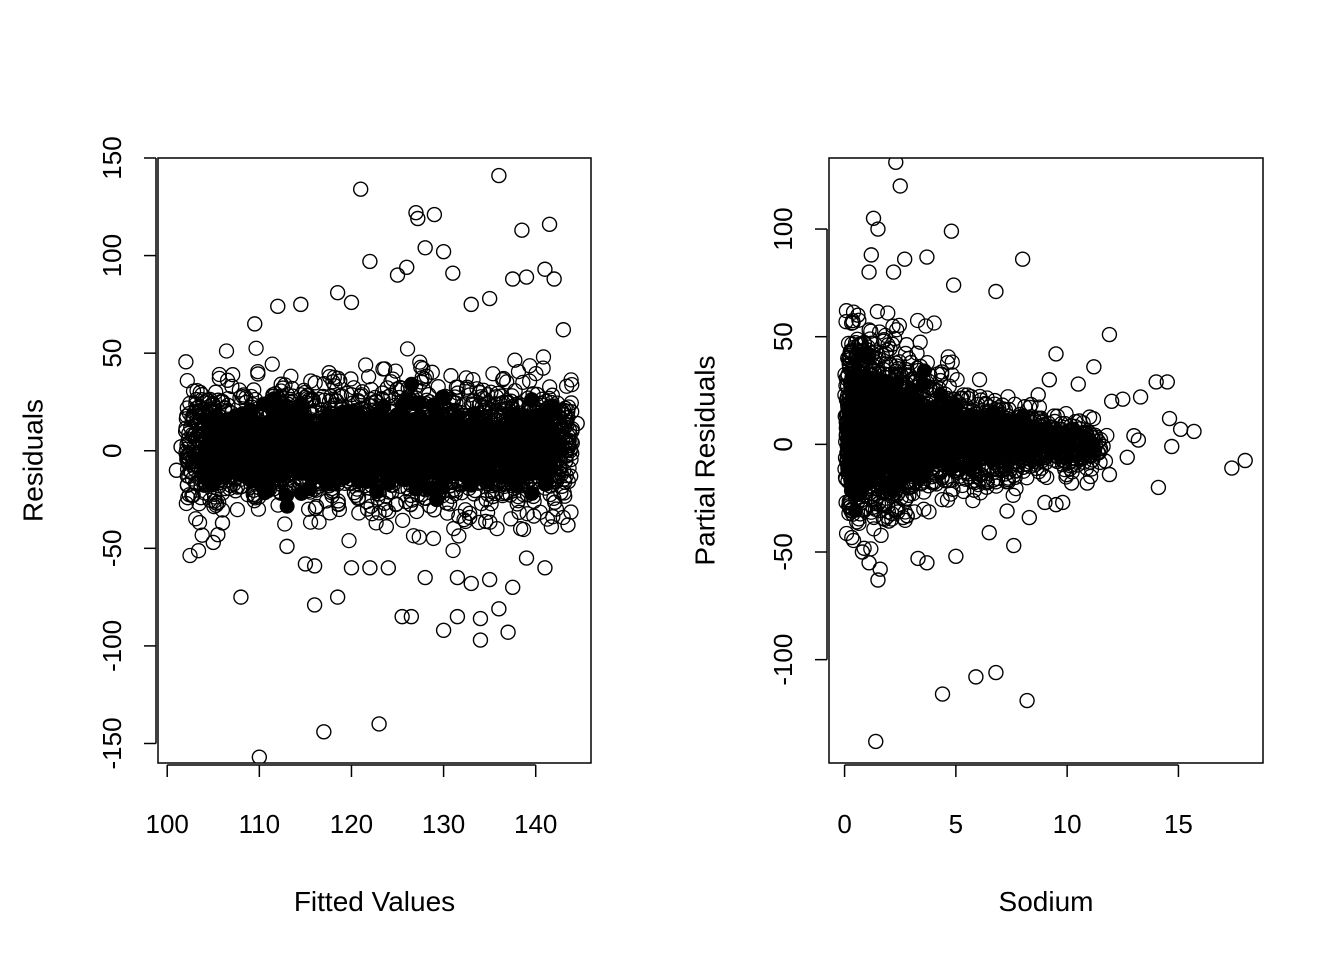  Describe the element at coordinates (535, 824) in the screenshot. I see `x-tick-label: 140` at that location.